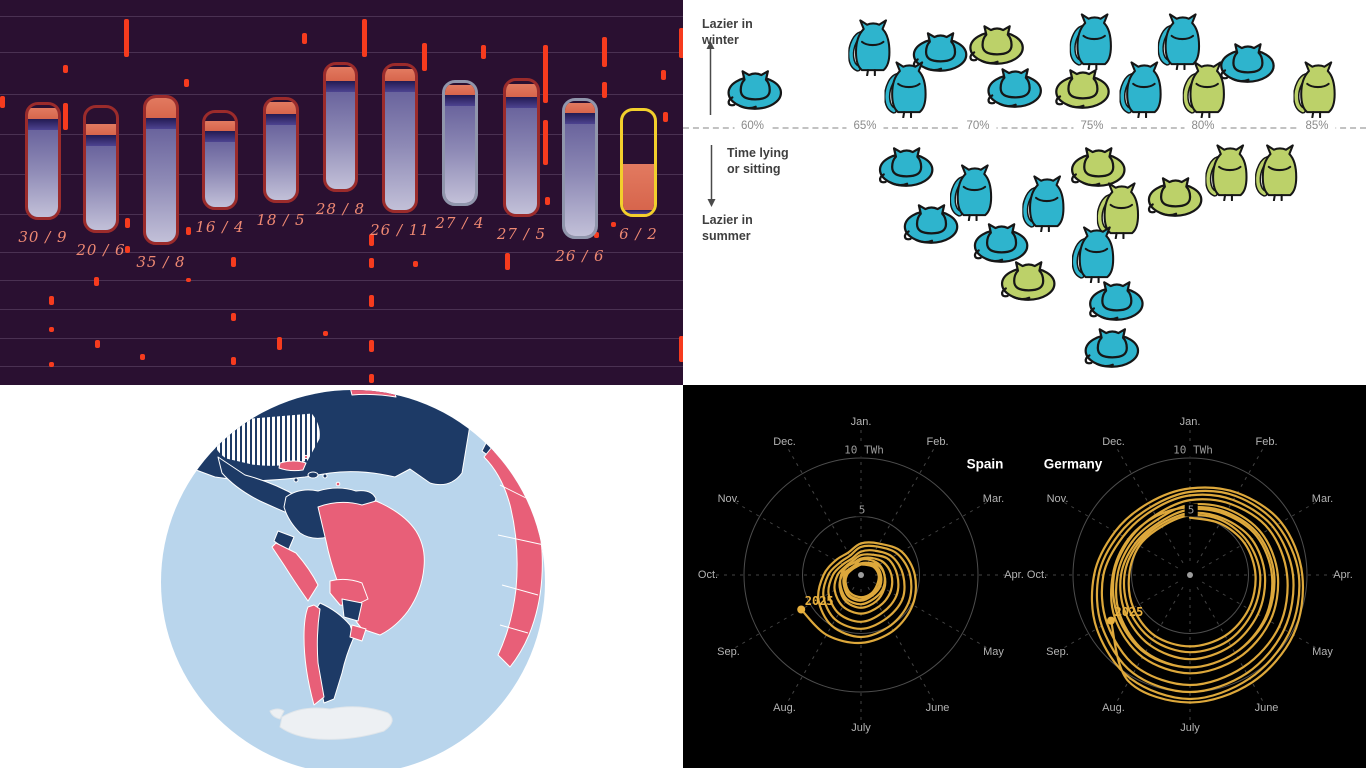 The height and width of the screenshot is (768, 1366). I want to click on spiral-end-dot, so click(801, 609).